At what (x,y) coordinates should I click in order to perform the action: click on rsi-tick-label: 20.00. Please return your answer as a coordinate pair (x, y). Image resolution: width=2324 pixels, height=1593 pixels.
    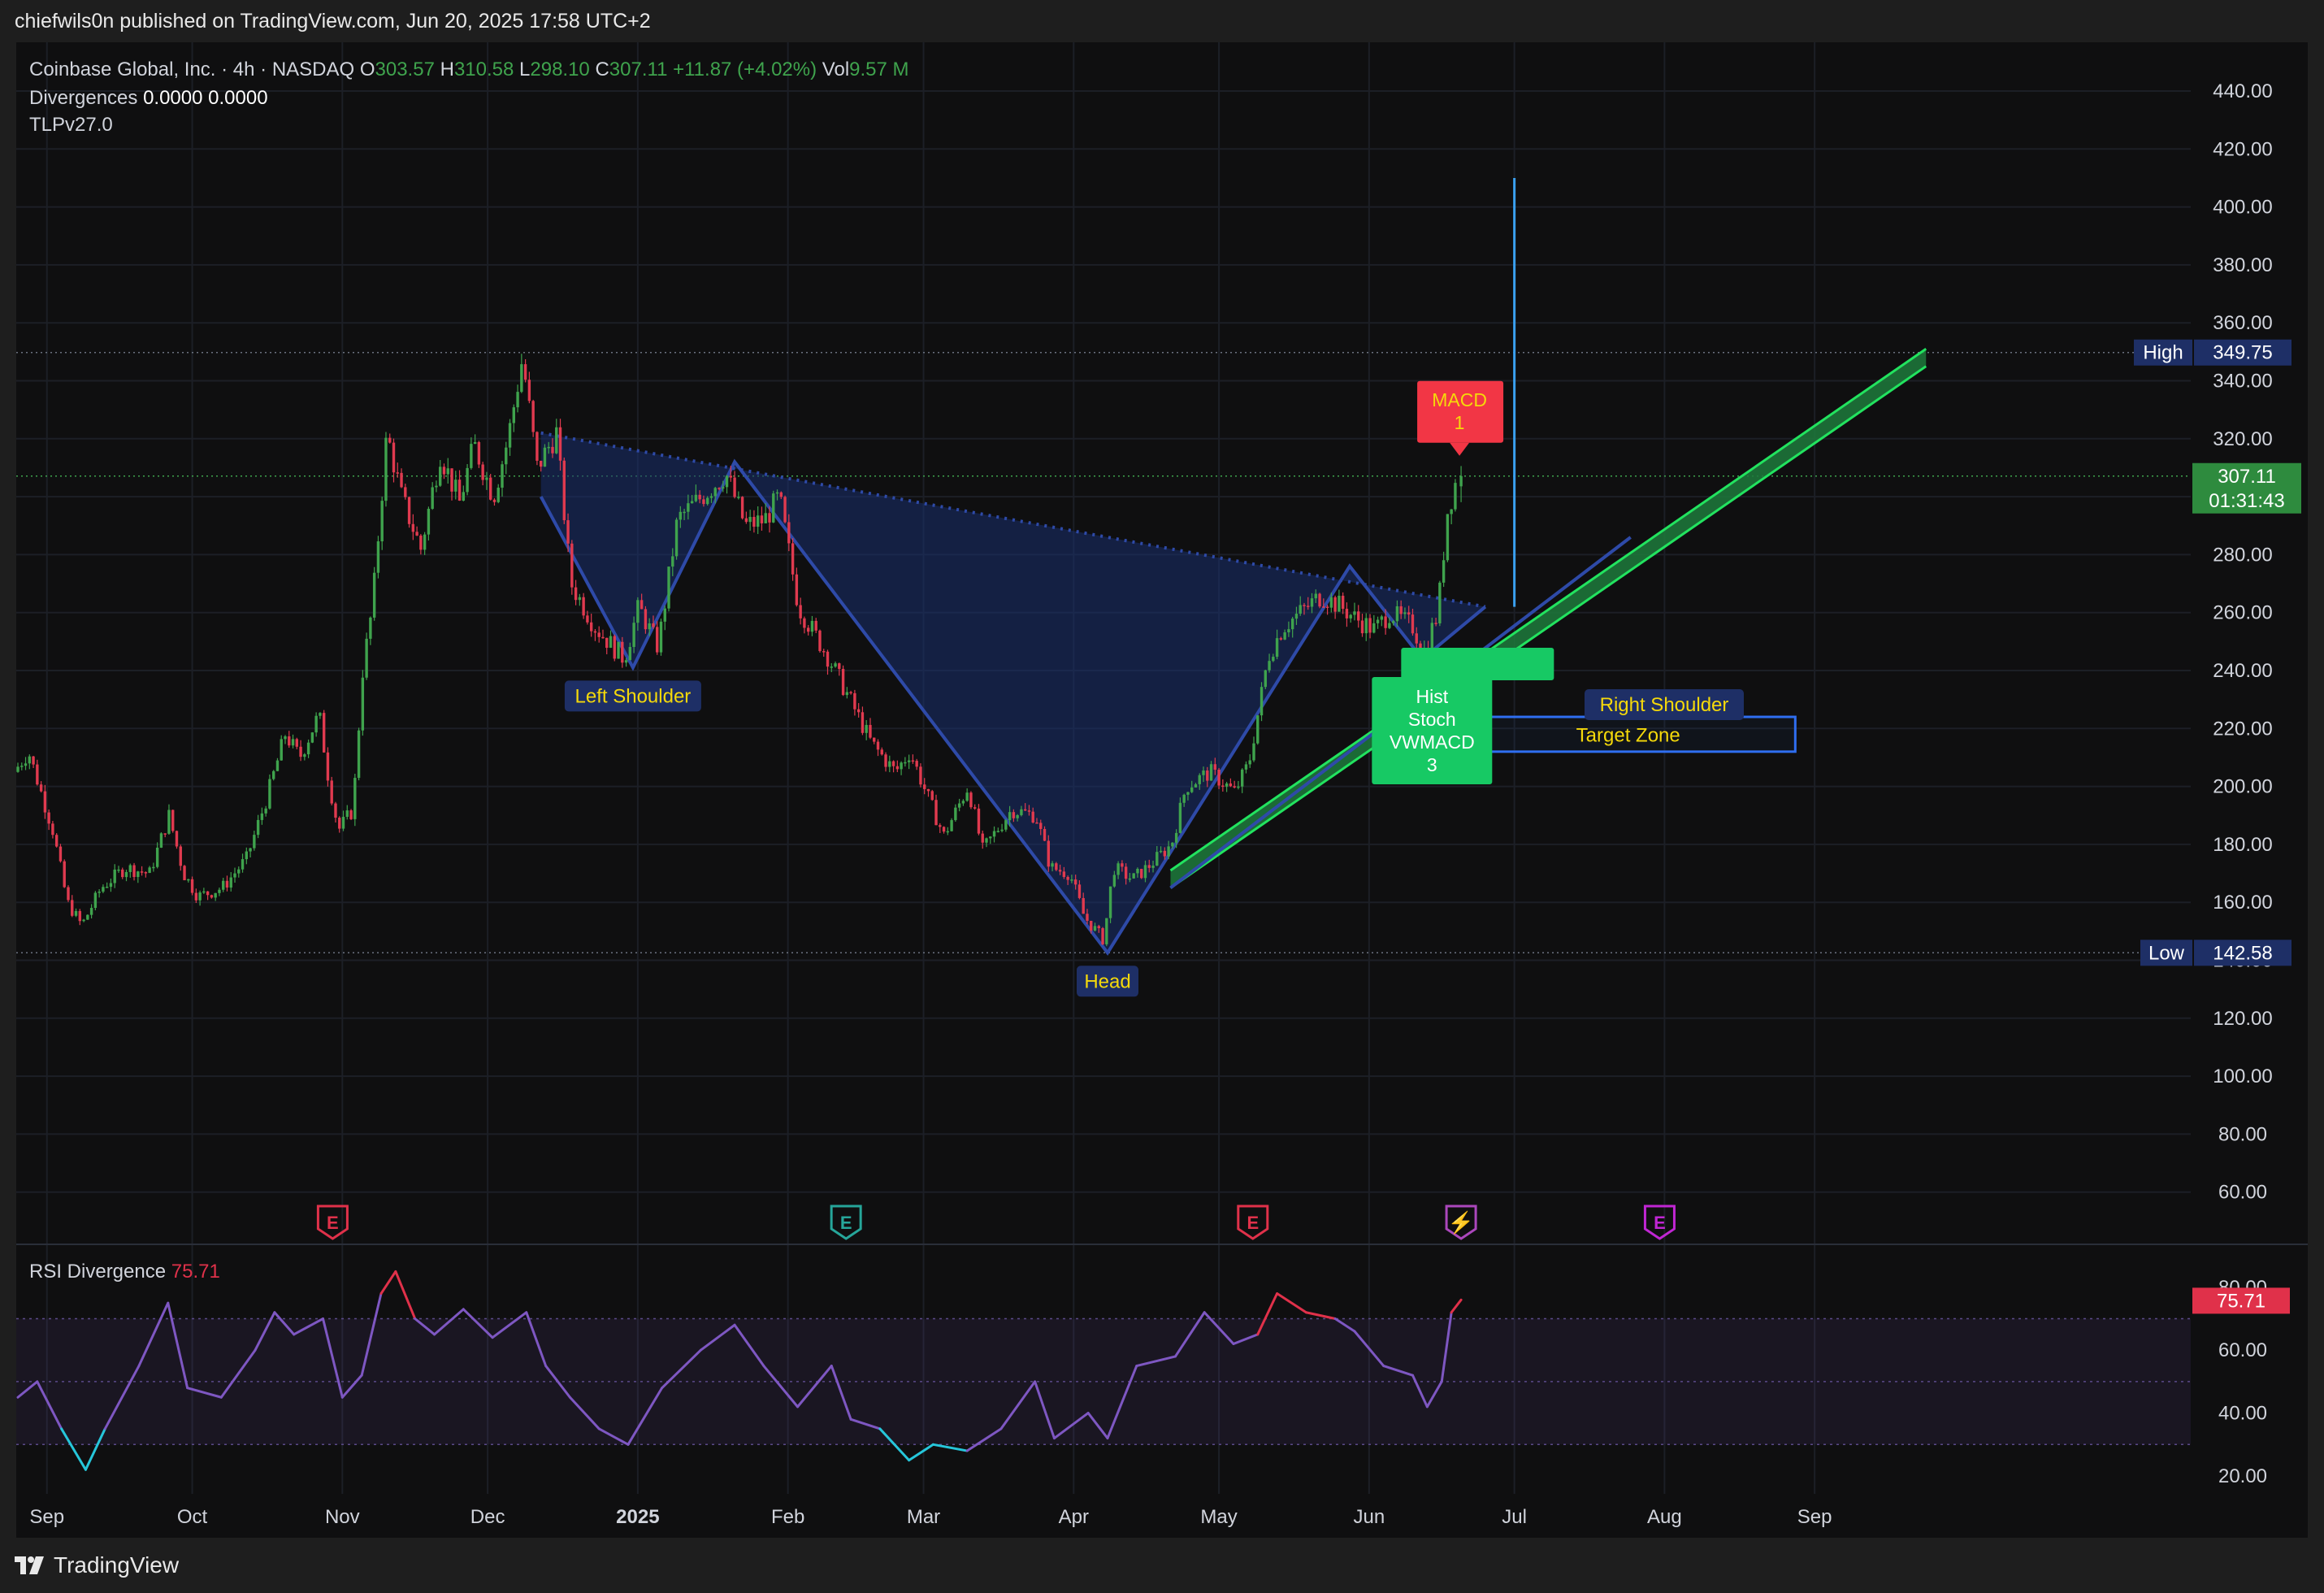
    Looking at the image, I should click on (2243, 1476).